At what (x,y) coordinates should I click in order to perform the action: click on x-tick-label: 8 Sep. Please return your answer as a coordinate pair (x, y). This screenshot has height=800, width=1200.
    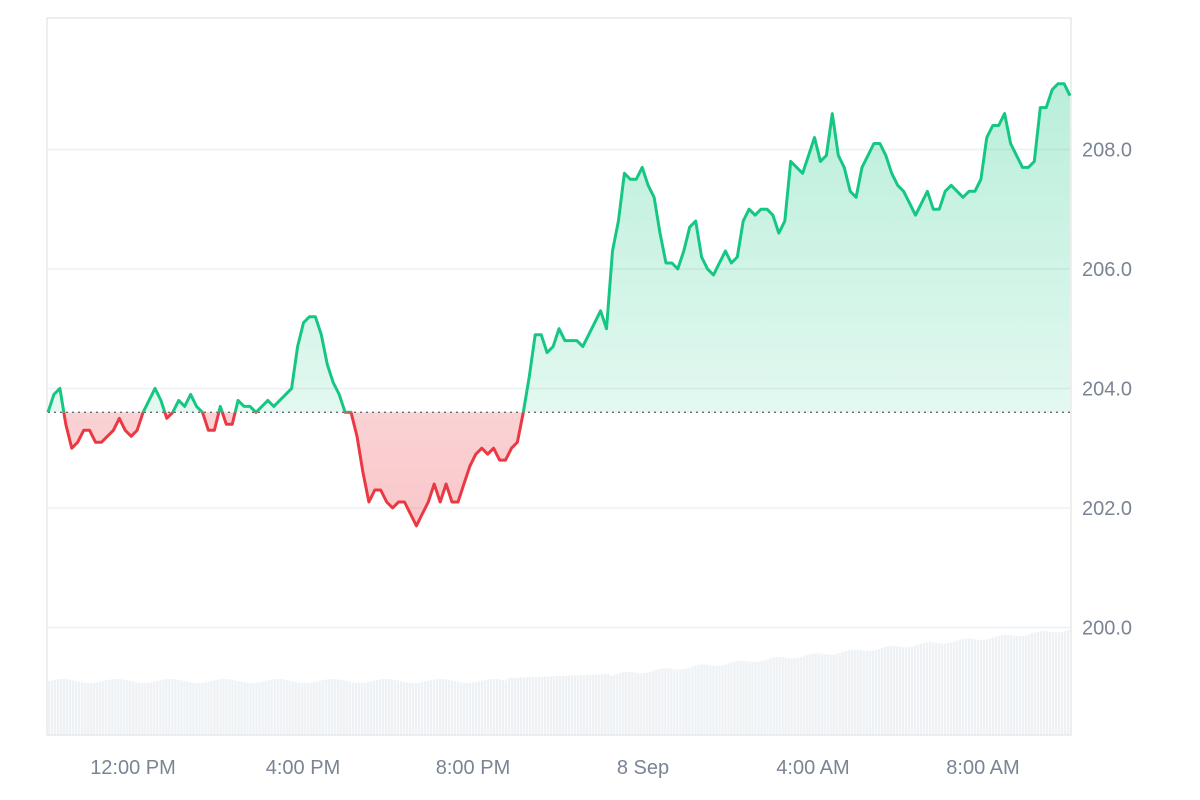
    Looking at the image, I should click on (643, 768).